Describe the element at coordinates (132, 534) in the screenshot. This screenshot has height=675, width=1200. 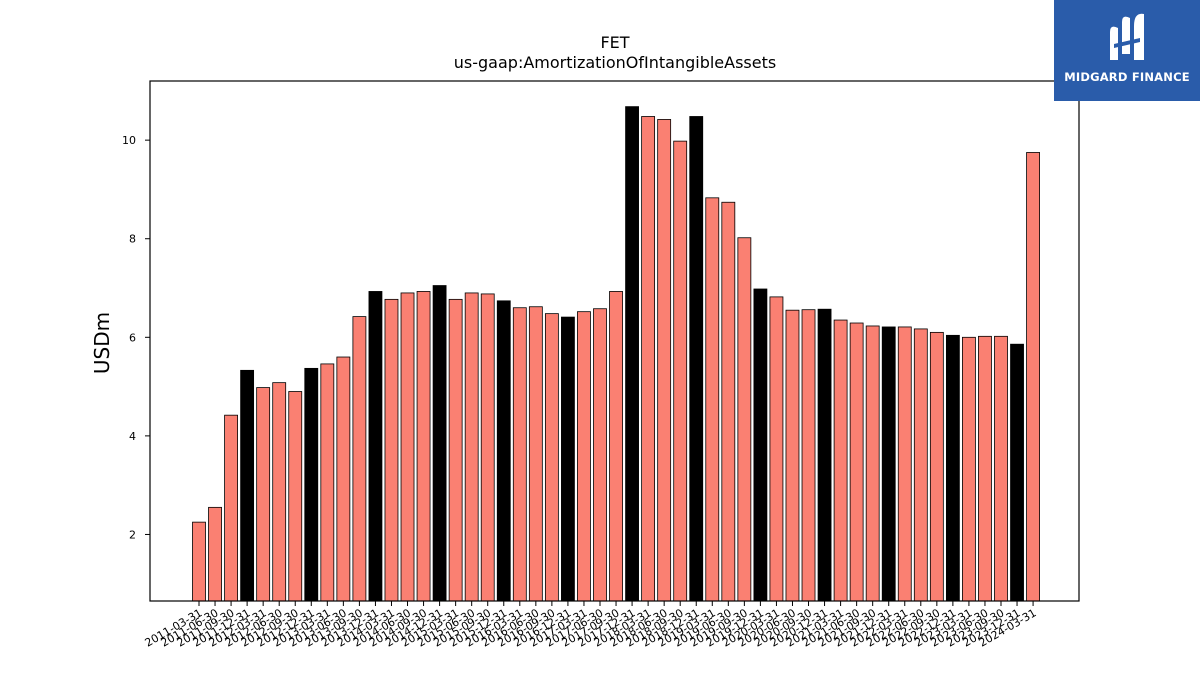
I see `y-tick-label: 2` at that location.